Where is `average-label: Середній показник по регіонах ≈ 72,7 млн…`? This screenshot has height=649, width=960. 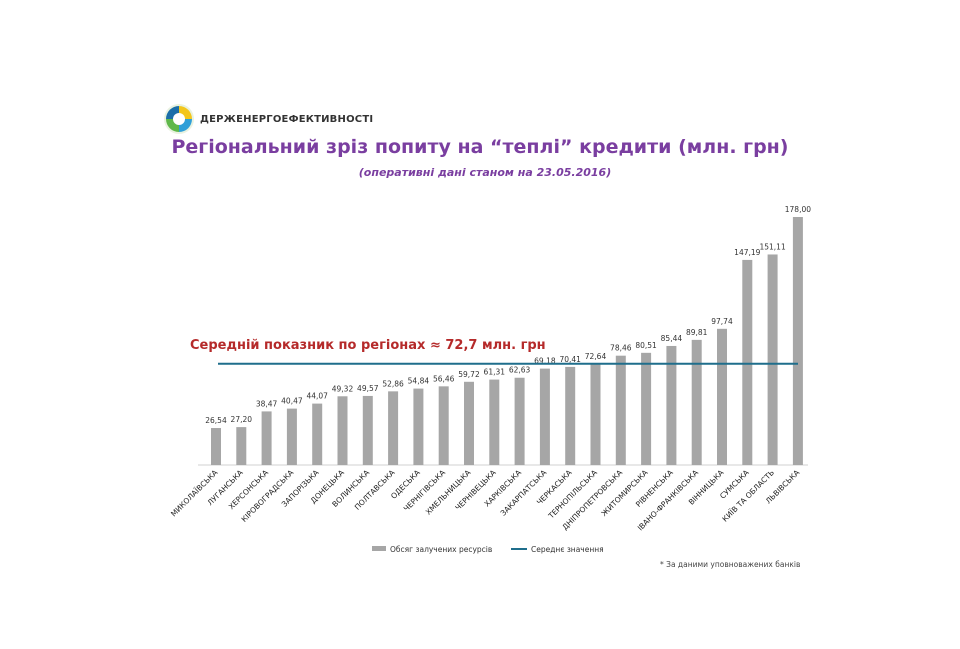
average-label: Середній показник по регіонах ≈ 72,7 млн… is located at coordinates (368, 345).